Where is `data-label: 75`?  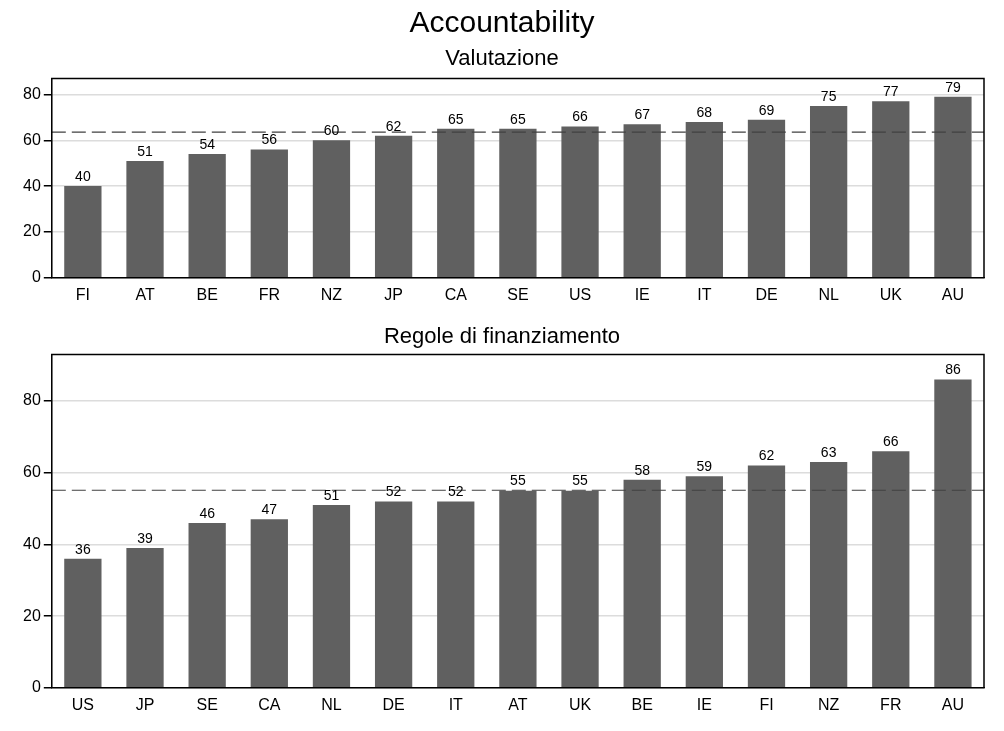 data-label: 75 is located at coordinates (828, 95).